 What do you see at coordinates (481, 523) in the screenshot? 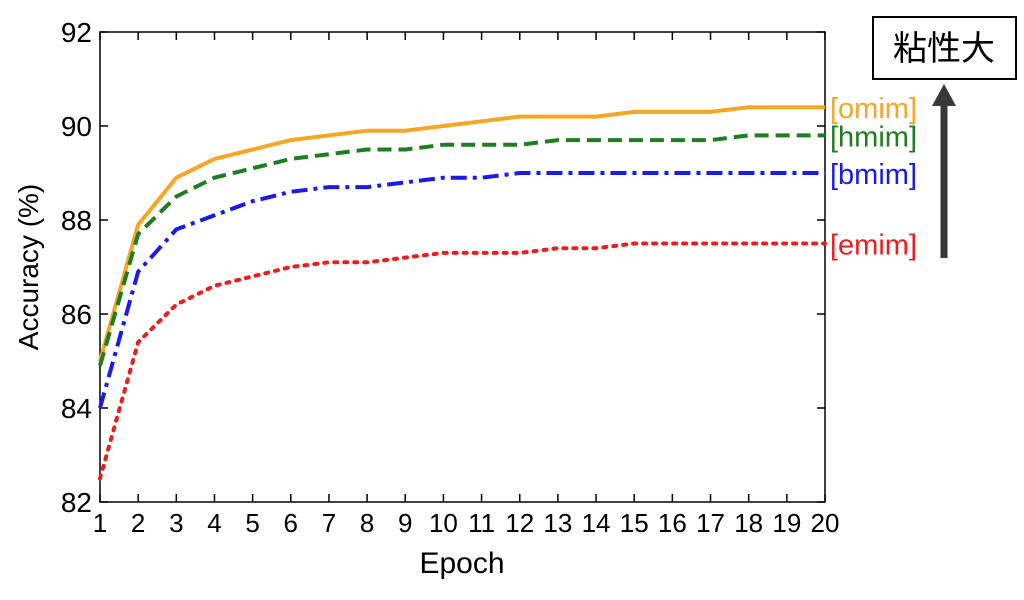
I see `x-tick-label: 11` at bounding box center [481, 523].